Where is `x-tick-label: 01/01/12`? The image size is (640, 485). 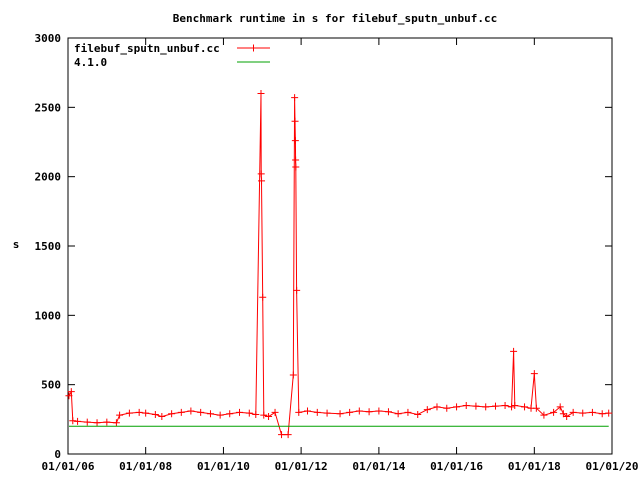 x-tick-label: 01/01/12 is located at coordinates (301, 466).